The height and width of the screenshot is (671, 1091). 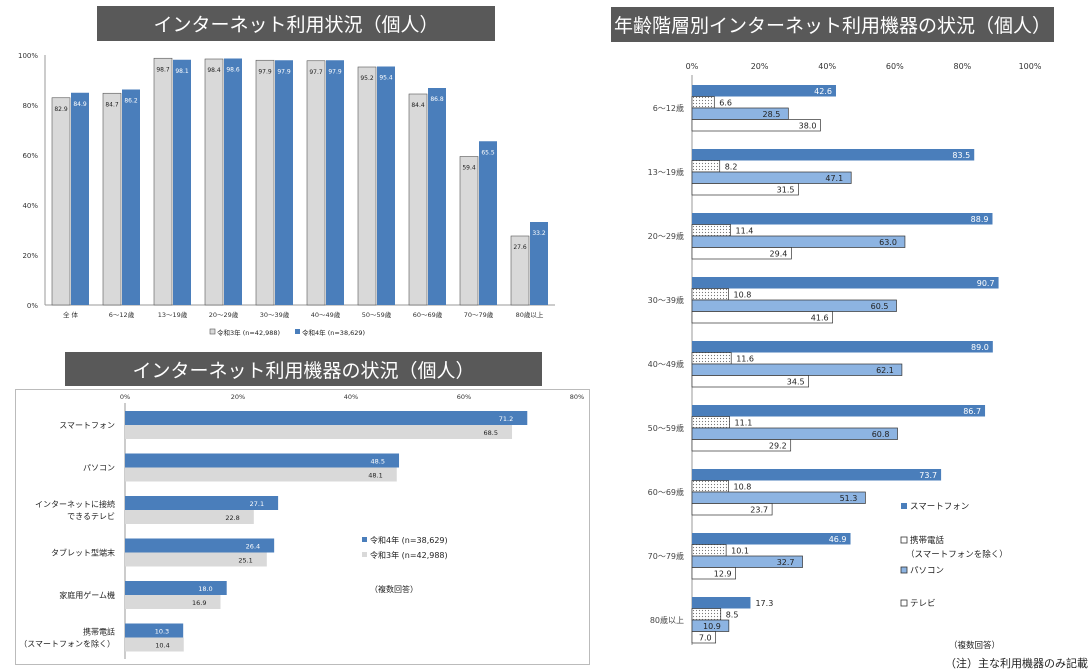 I want to click on bar-value-label: 10.9, so click(x=712, y=626).